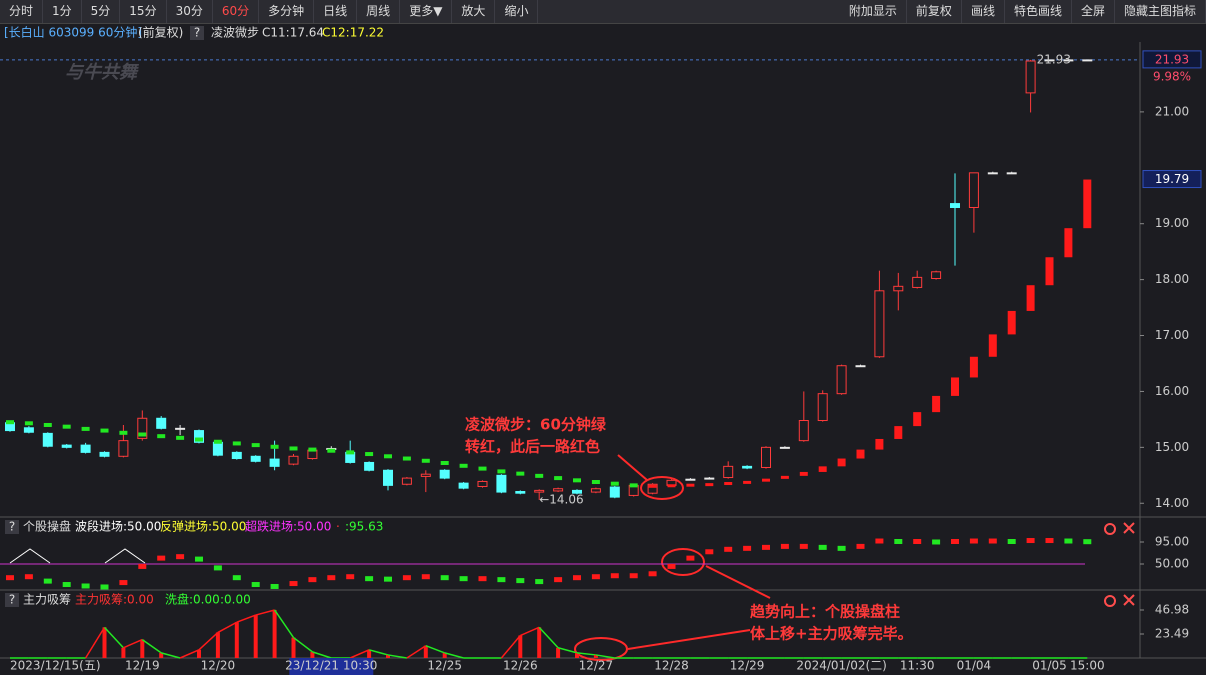 The height and width of the screenshot is (675, 1206). What do you see at coordinates (983, 11) in the screenshot?
I see `toolbar-button: 画线` at bounding box center [983, 11].